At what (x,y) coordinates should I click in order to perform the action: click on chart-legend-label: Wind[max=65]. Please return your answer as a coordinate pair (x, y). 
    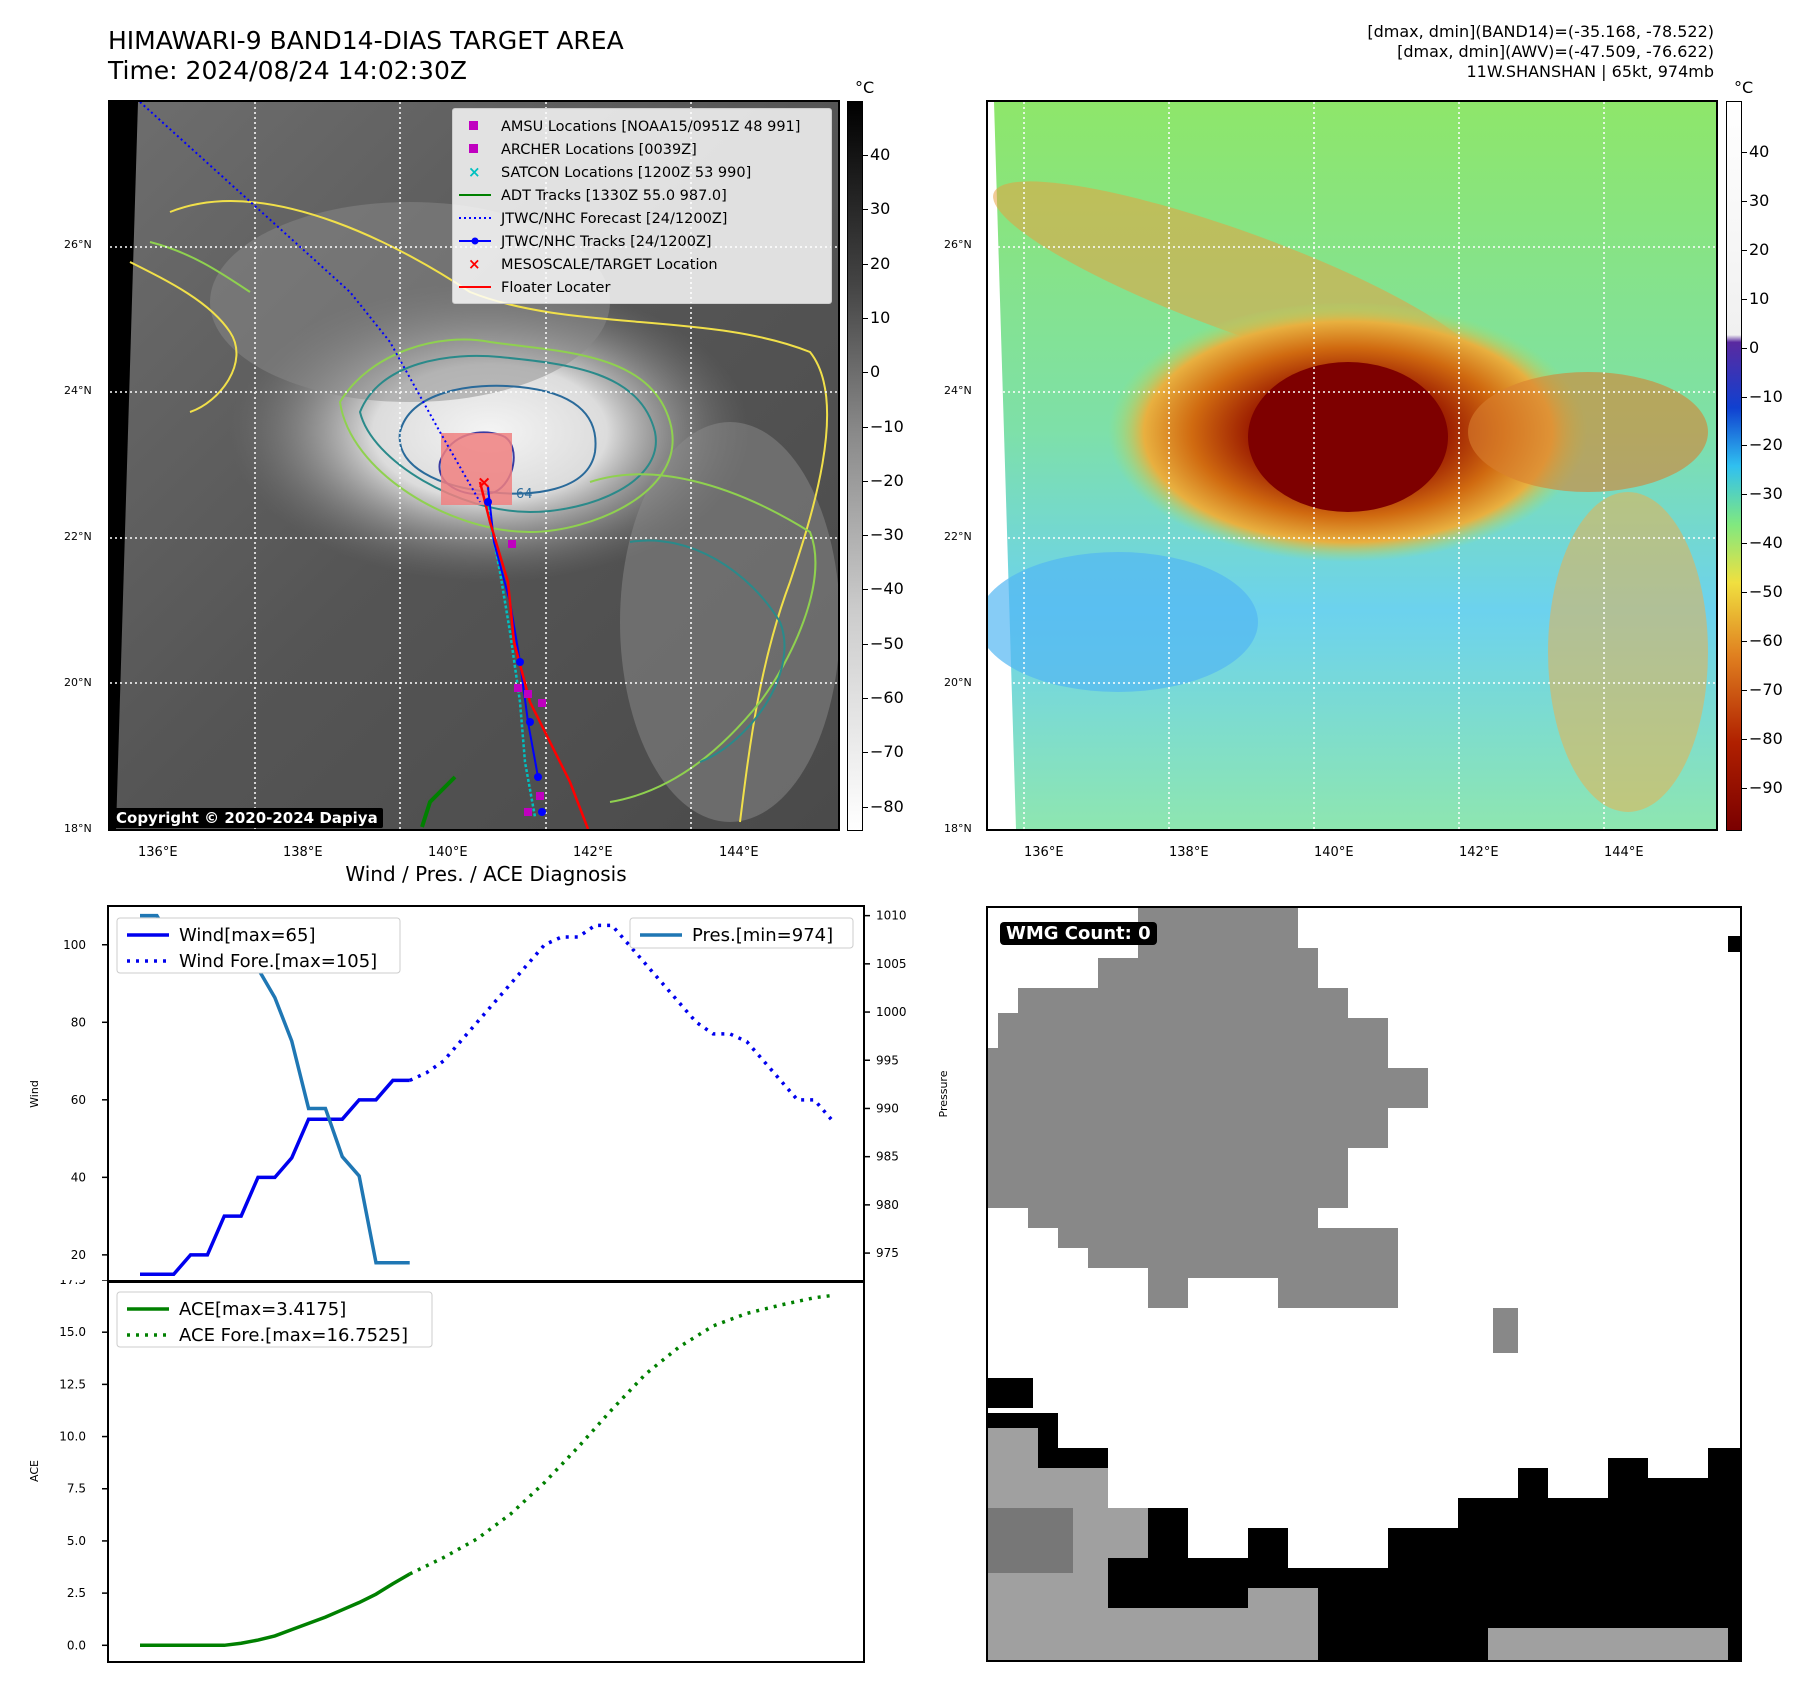
    Looking at the image, I should click on (247, 935).